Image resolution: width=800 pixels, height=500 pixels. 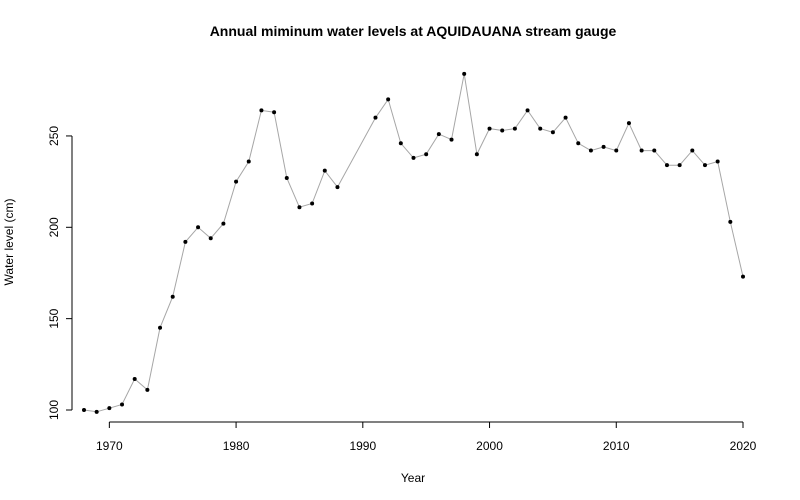 I want to click on x-tick-label: 1980, so click(x=236, y=446).